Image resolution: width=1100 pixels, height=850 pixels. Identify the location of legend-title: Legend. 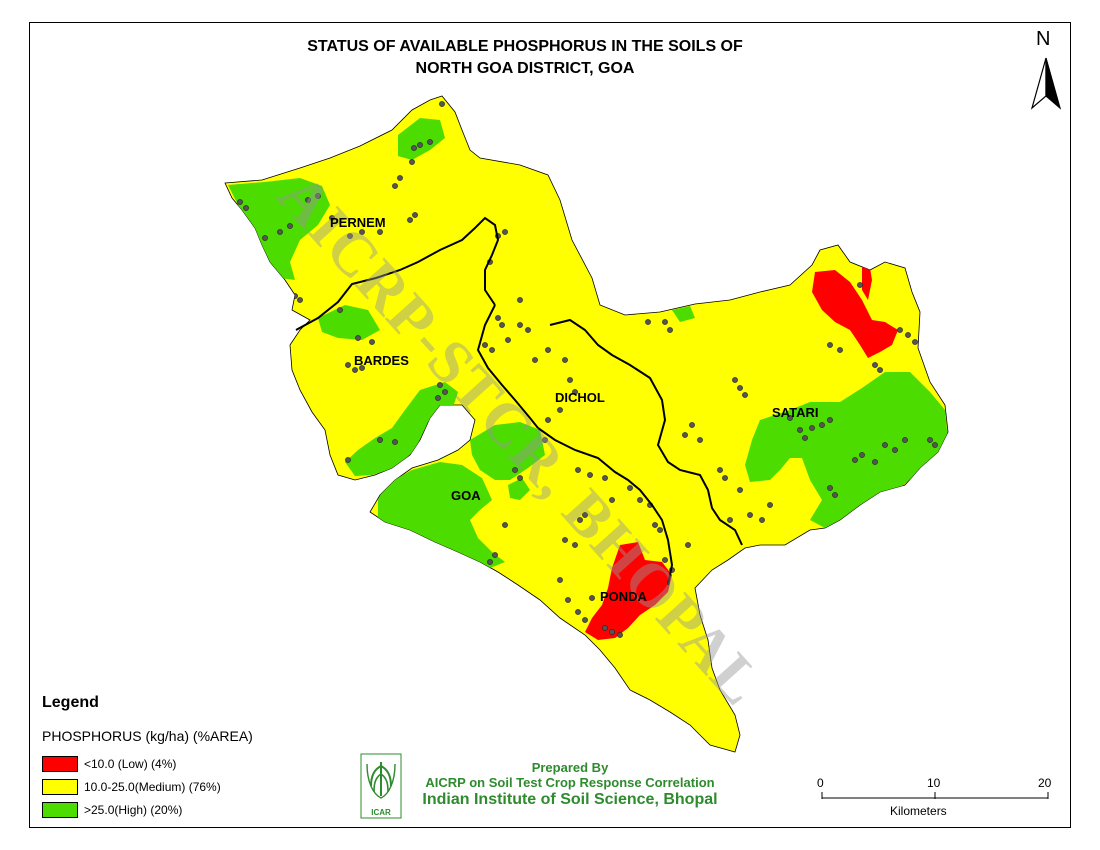
(70, 702).